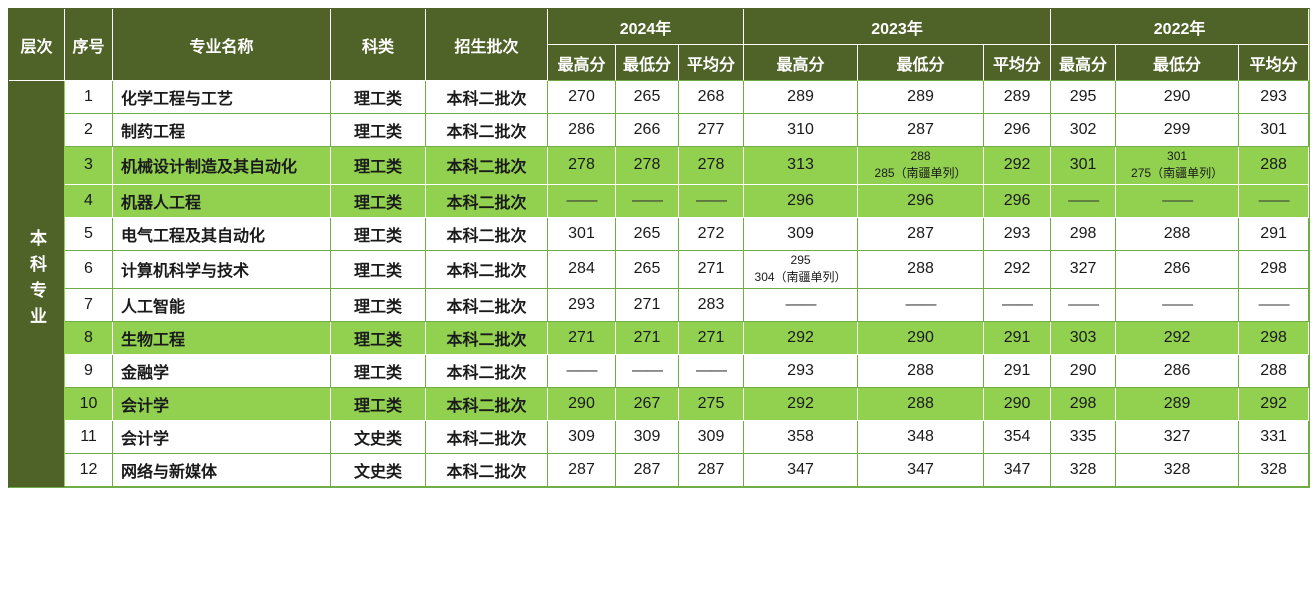  I want to click on header-2024-max: 最高分, so click(582, 63).